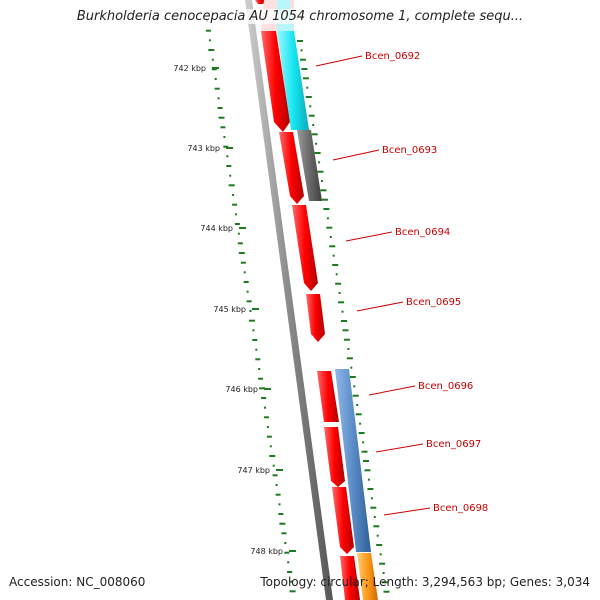  What do you see at coordinates (460, 508) in the screenshot?
I see `gene-label: Bcen_0698` at bounding box center [460, 508].